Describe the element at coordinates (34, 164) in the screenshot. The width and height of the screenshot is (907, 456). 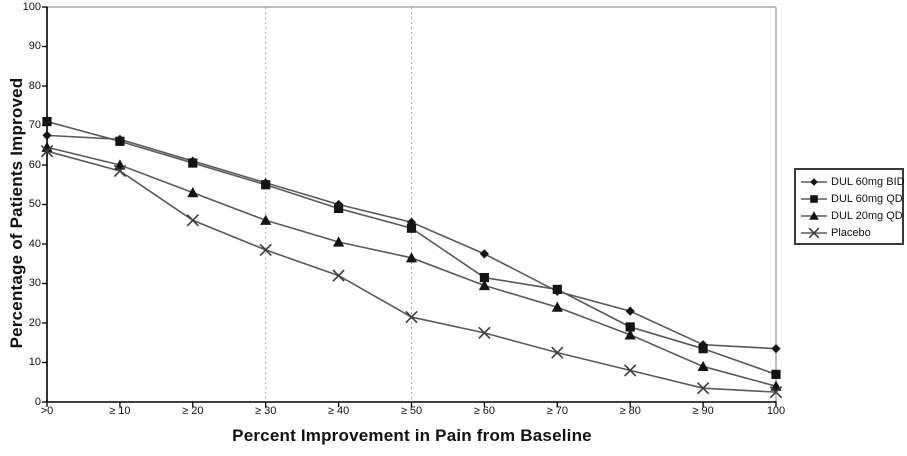
I see `y-tick-label-60: 60` at that location.